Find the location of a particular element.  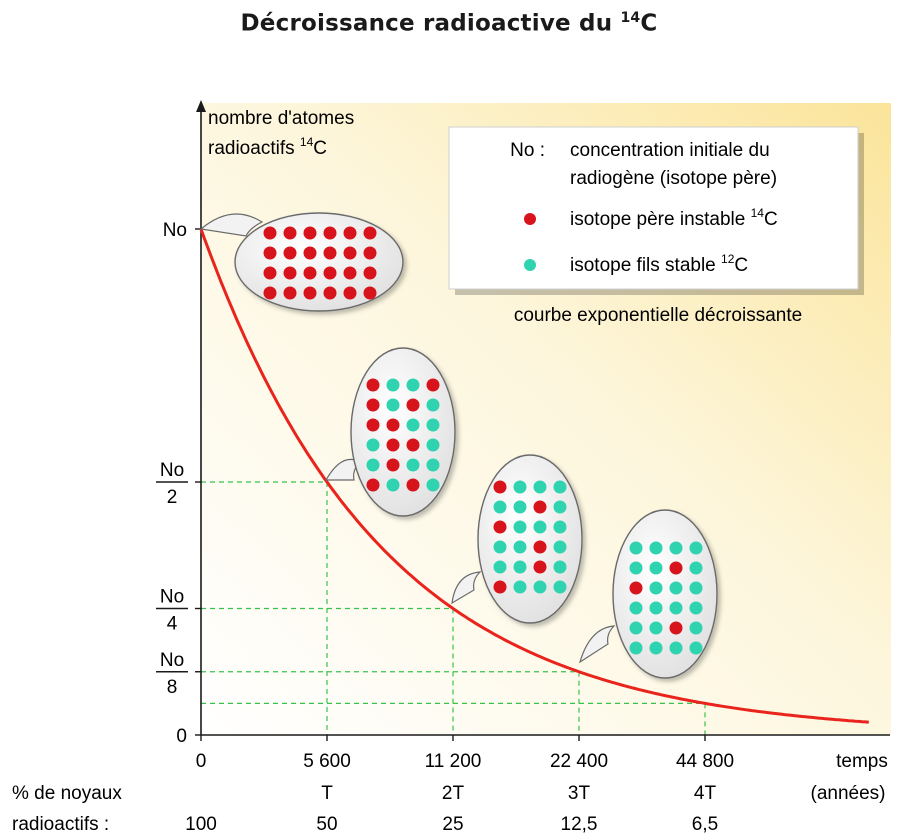

y-tick-den-1: 4 is located at coordinates (172, 624).